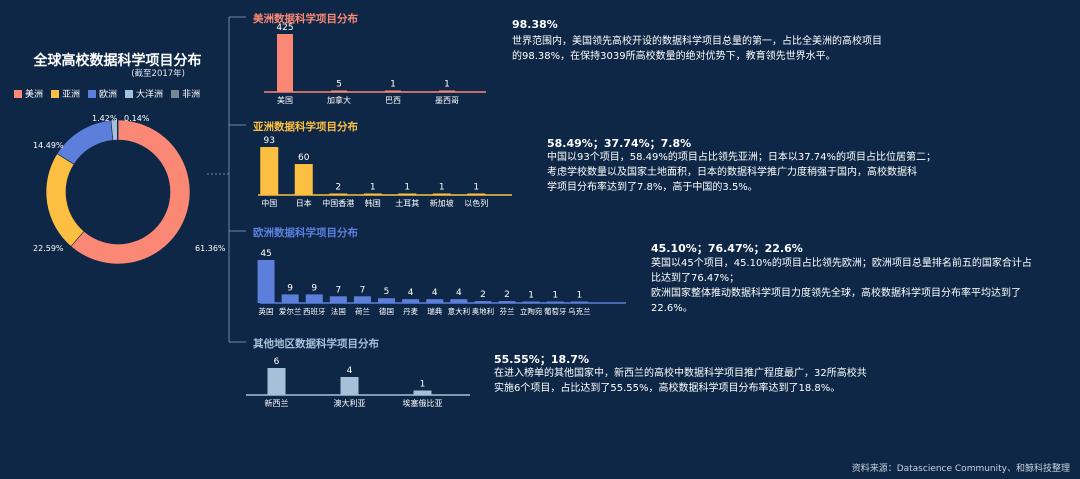 This screenshot has width=1080, height=479. What do you see at coordinates (531, 311) in the screenshot?
I see `bar-category-label: 立陶宛` at bounding box center [531, 311].